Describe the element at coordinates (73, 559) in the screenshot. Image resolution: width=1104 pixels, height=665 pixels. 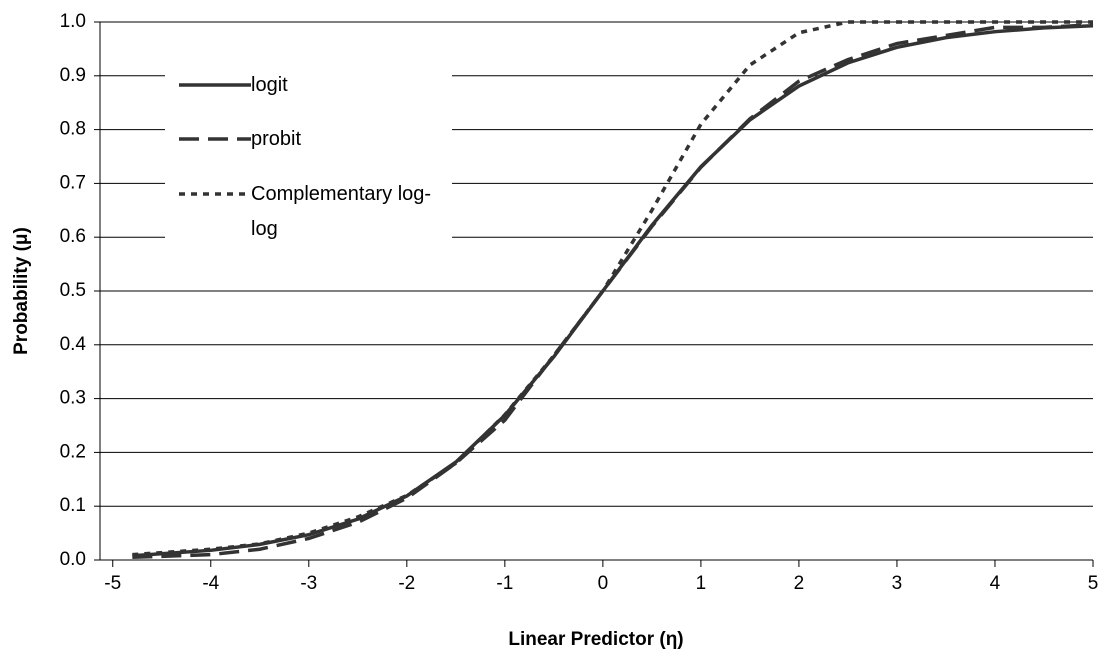
I see `y-tick-label: 0.0` at that location.